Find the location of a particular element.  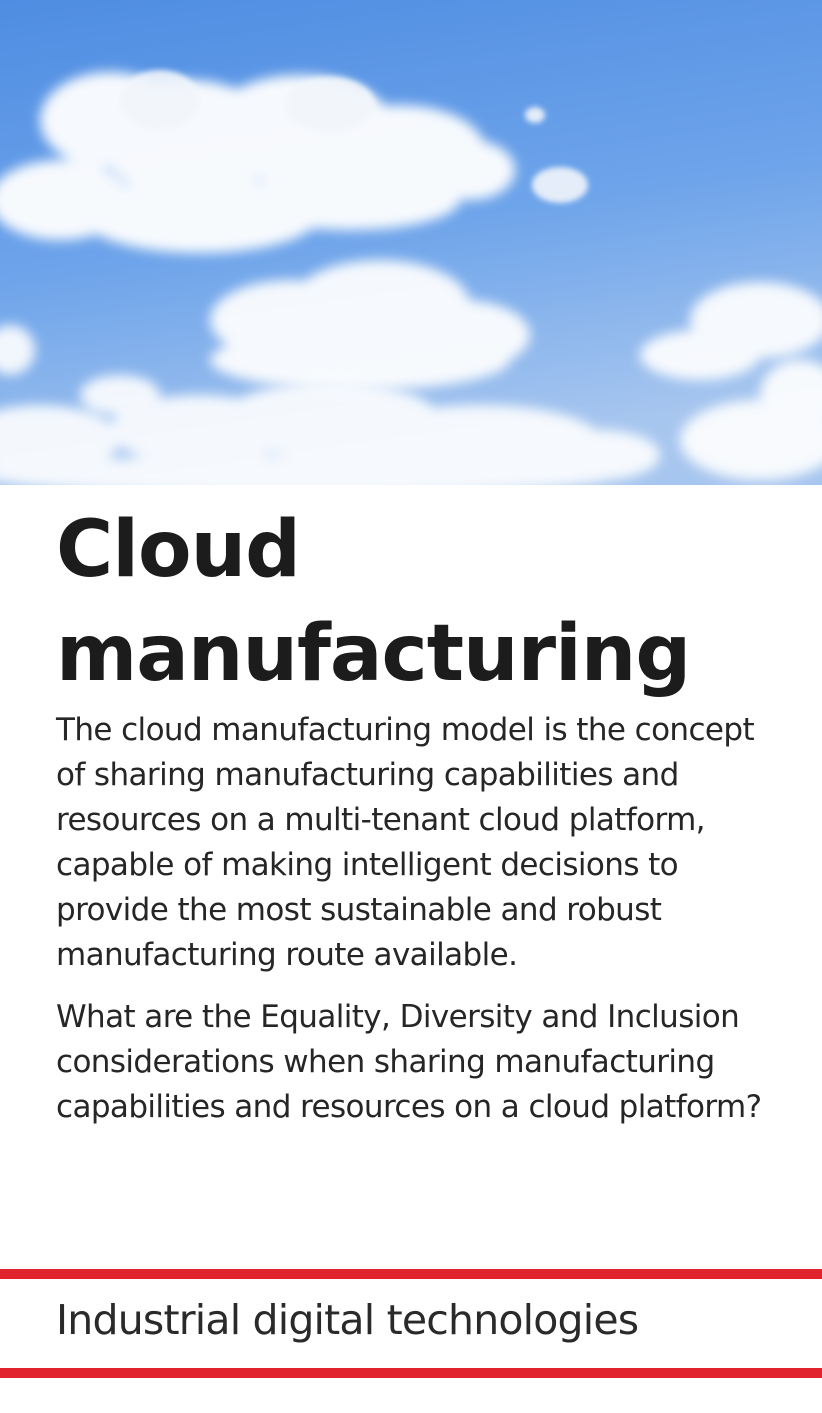

card-title: Cloud manufacturing is located at coordinates (373, 602).